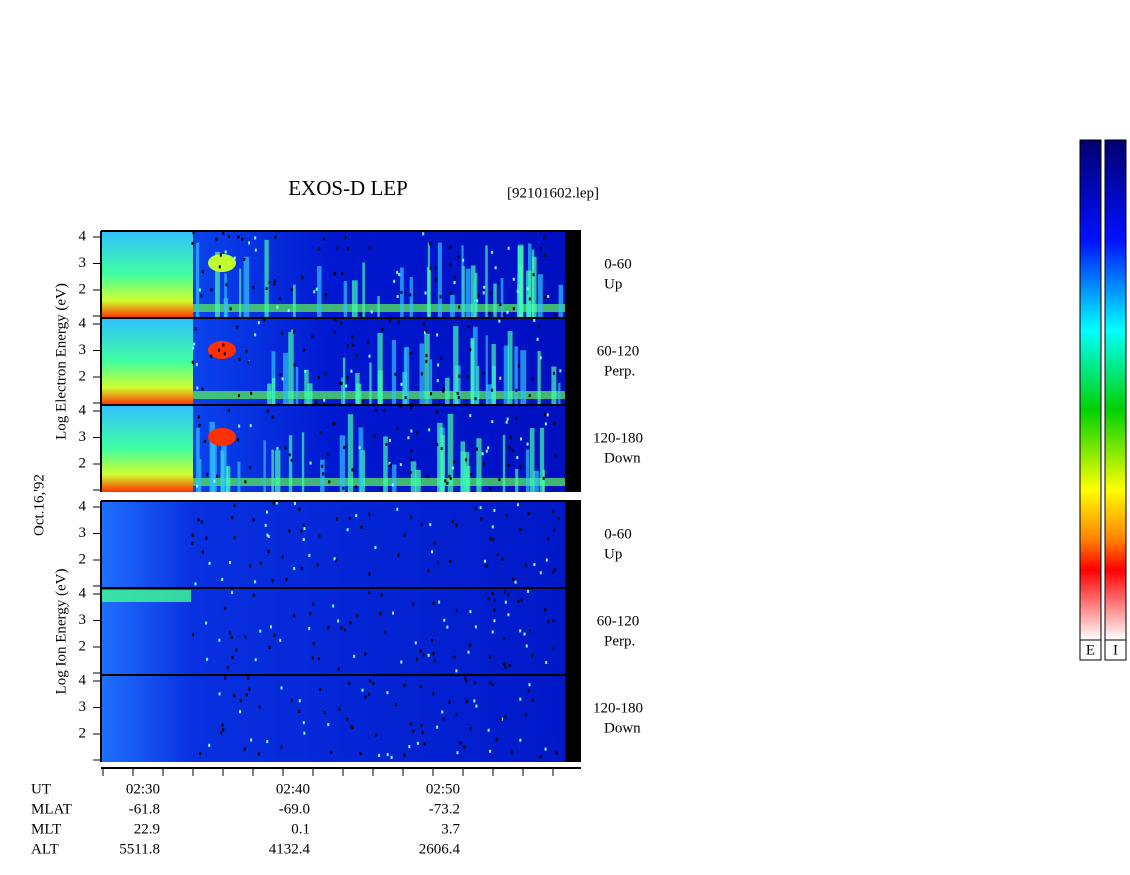 The width and height of the screenshot is (1130, 875). I want to click on direction-label: Up, so click(613, 554).